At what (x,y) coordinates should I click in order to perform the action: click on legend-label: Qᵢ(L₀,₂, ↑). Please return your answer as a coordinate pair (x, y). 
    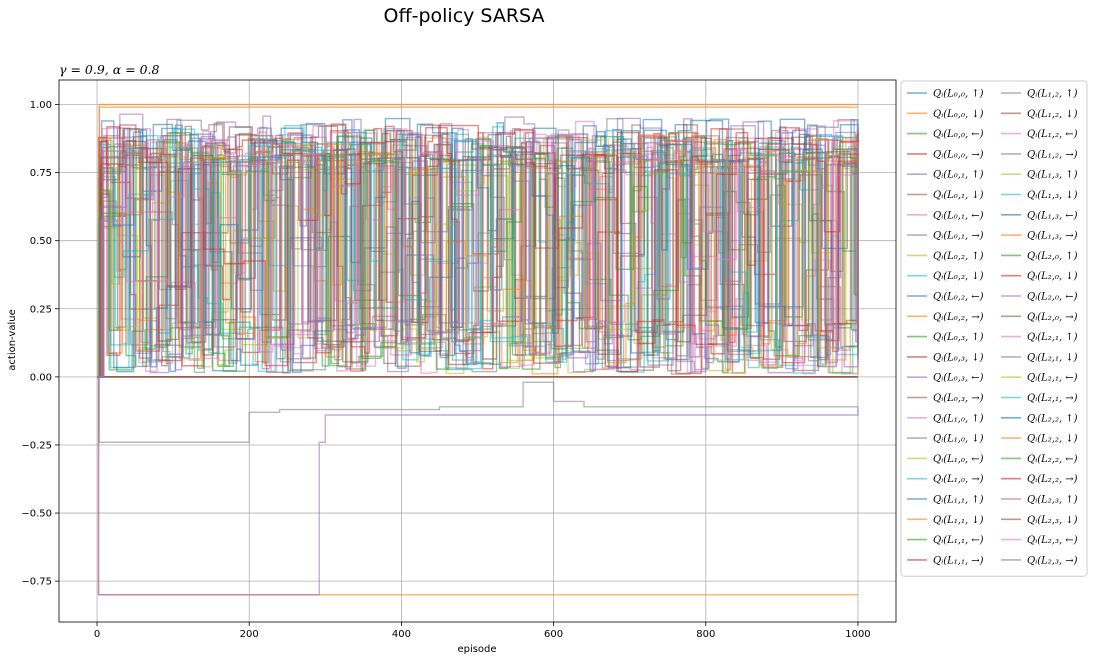
    Looking at the image, I should click on (958, 256).